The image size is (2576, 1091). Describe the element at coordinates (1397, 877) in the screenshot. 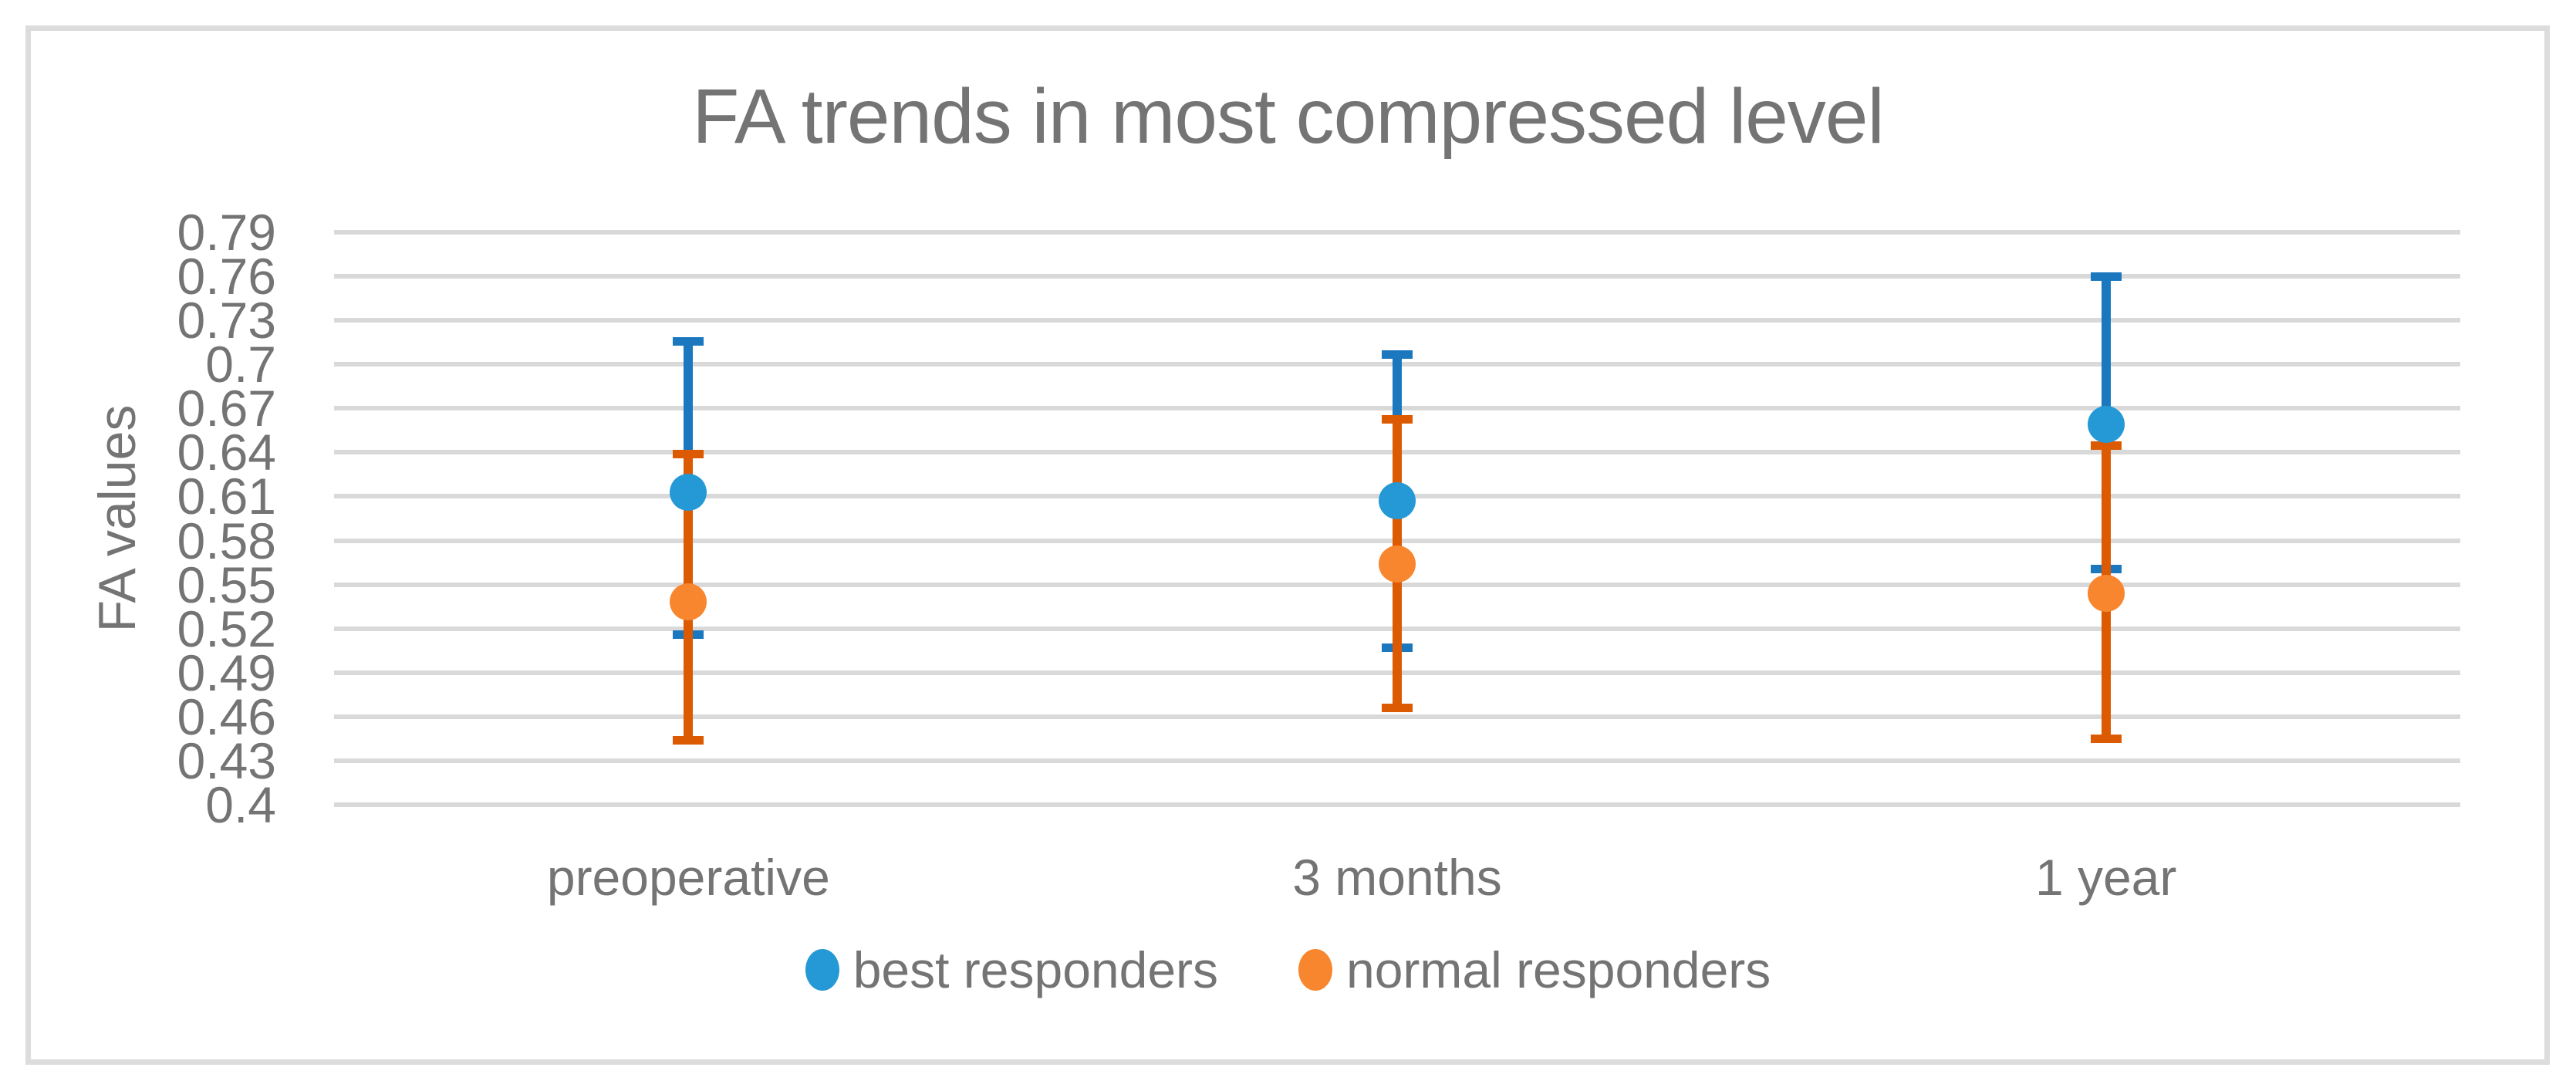

I see `x-axis-label: 3 months` at that location.